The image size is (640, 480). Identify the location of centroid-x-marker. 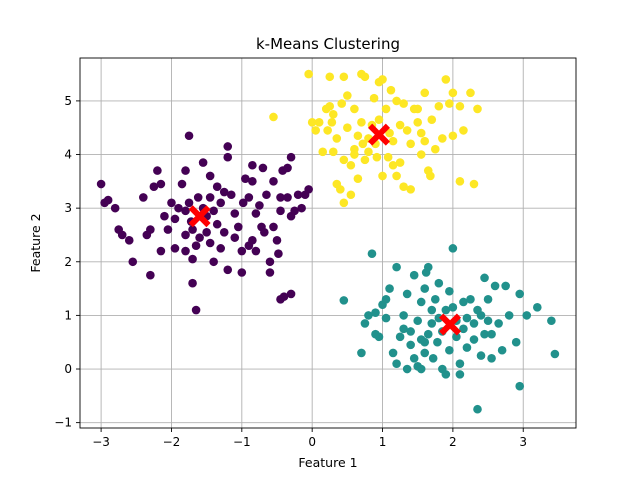
(379, 134).